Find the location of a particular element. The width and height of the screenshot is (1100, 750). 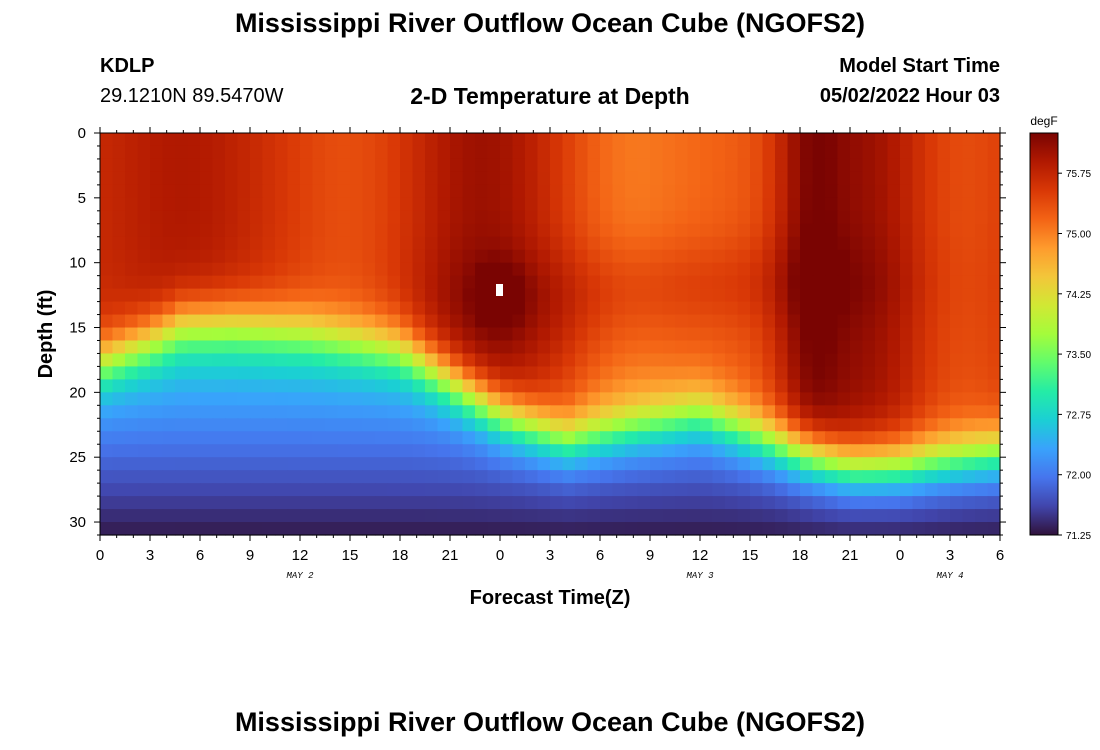

y-axis-title: Depth (ft) is located at coordinates (46, 334).